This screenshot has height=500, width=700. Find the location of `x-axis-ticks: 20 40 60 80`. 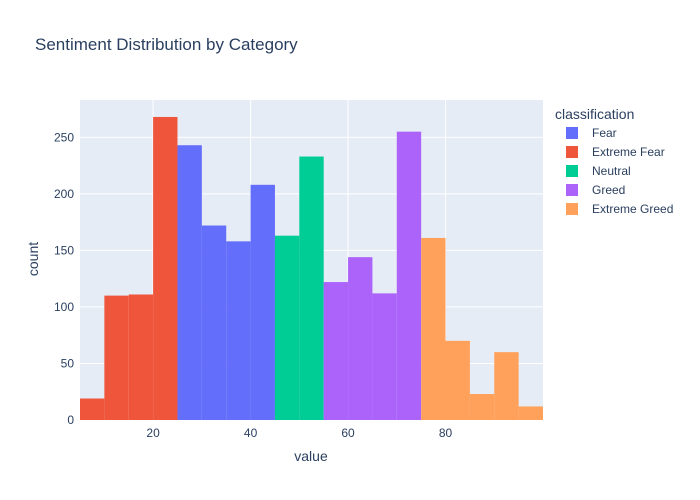

x-axis-ticks: 20 40 60 80 is located at coordinates (299, 433).